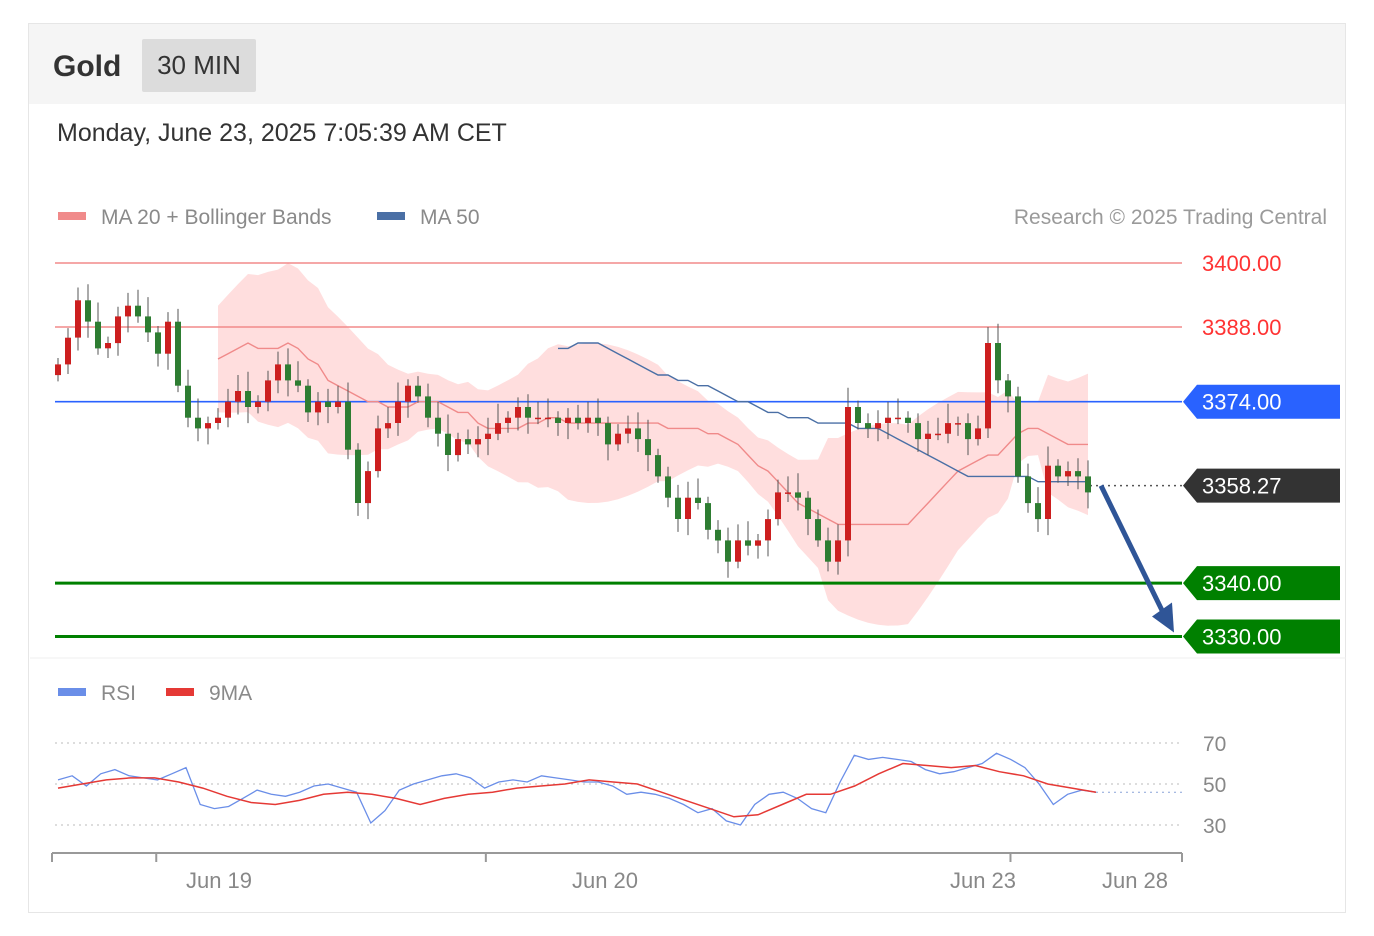 This screenshot has height=936, width=1374. I want to click on forecast-arrow-line, so click(1132, 550).